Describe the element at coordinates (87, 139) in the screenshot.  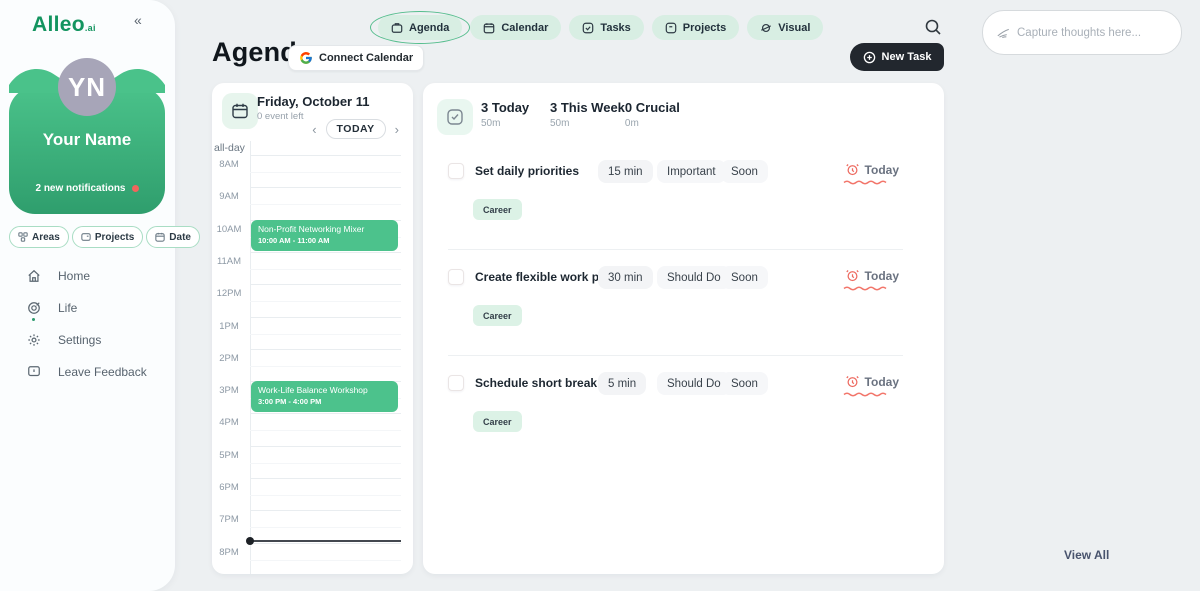
I see `profile-name: Your Name` at that location.